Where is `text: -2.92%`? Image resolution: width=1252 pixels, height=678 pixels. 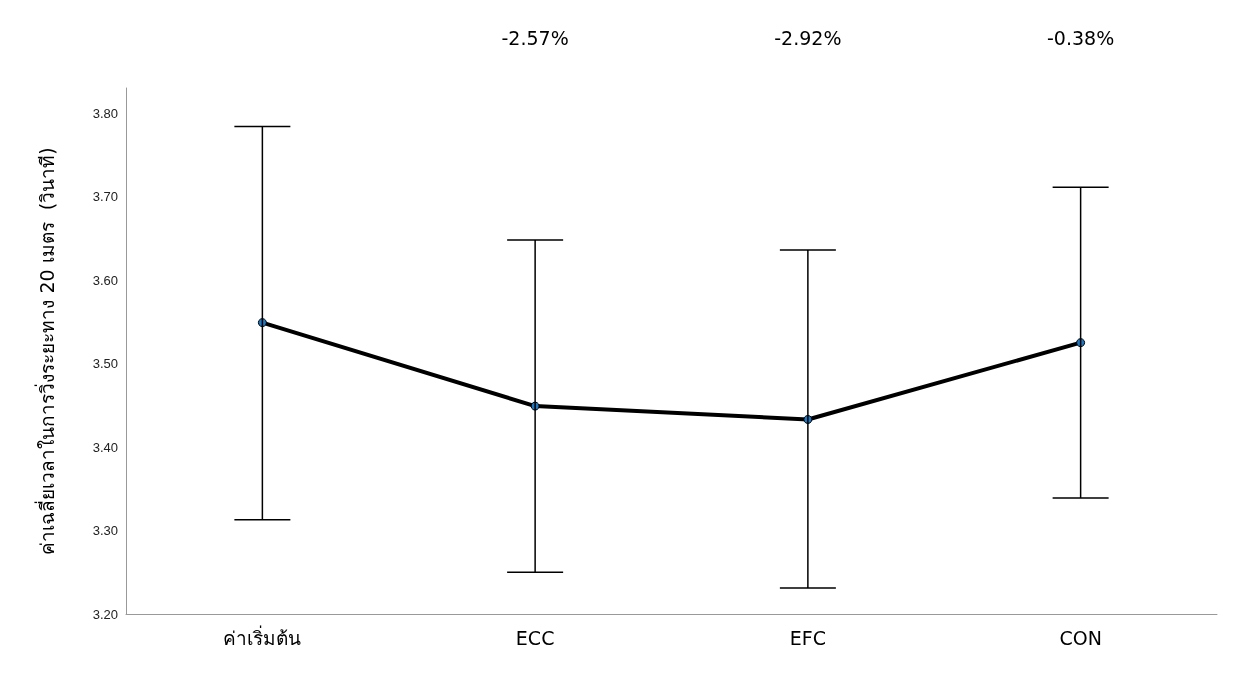 text: -2.92% is located at coordinates (808, 38).